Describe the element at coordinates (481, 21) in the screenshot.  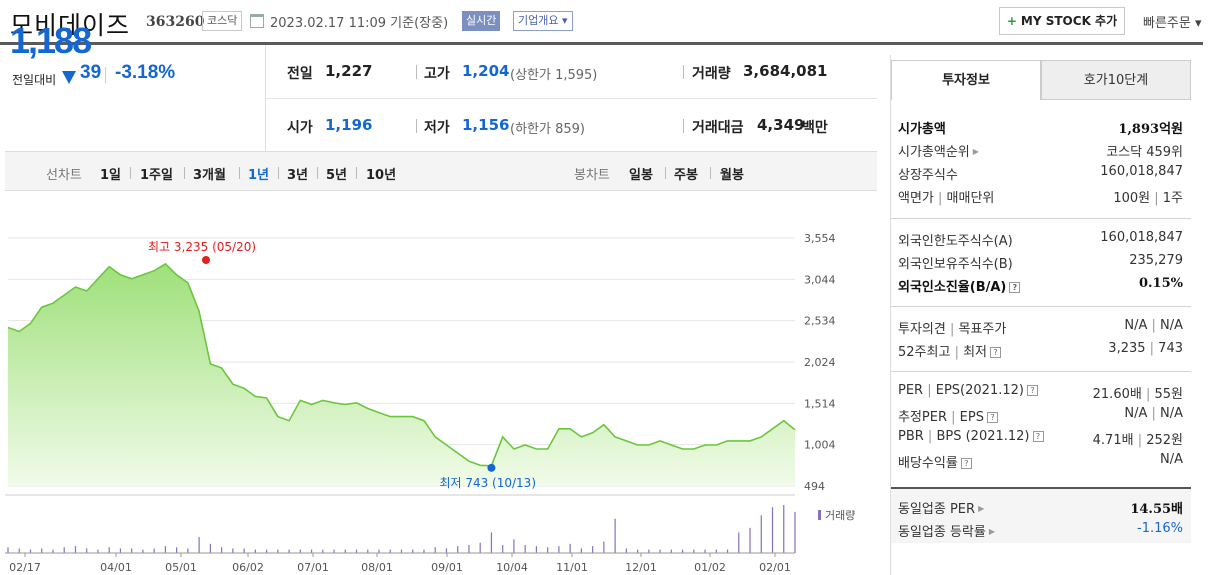
I see `realtime-badge: 실시간` at that location.